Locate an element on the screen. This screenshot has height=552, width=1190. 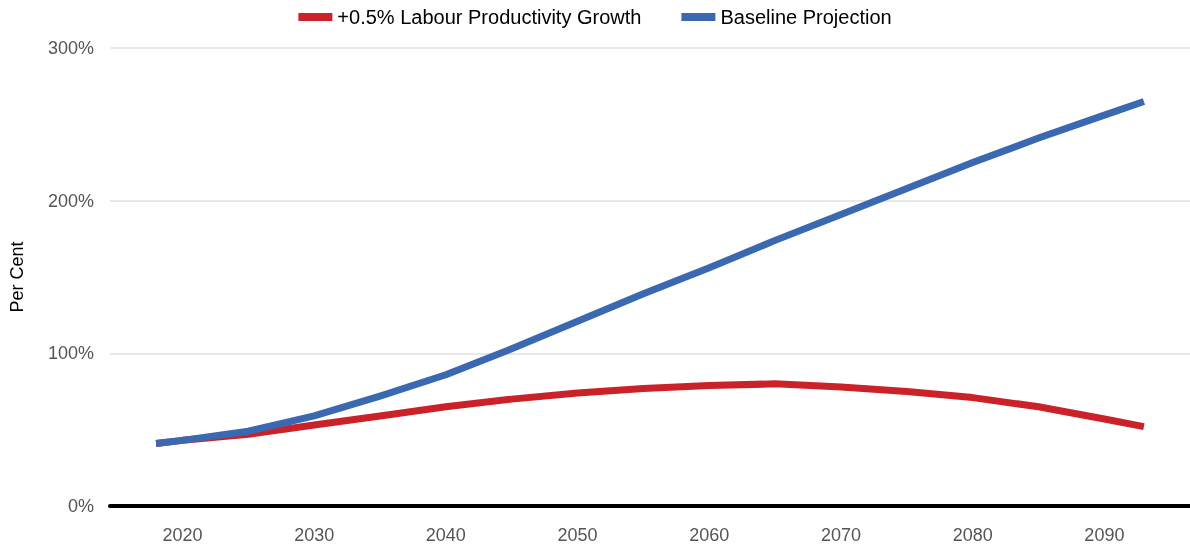
x-tick-label: 2040 is located at coordinates (445, 535).